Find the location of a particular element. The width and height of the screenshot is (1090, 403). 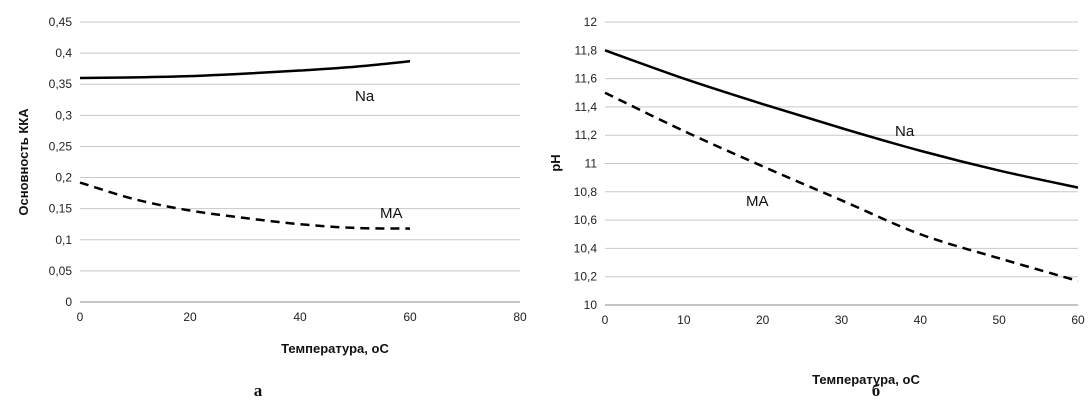

series-label-na-b: Na is located at coordinates (905, 131).